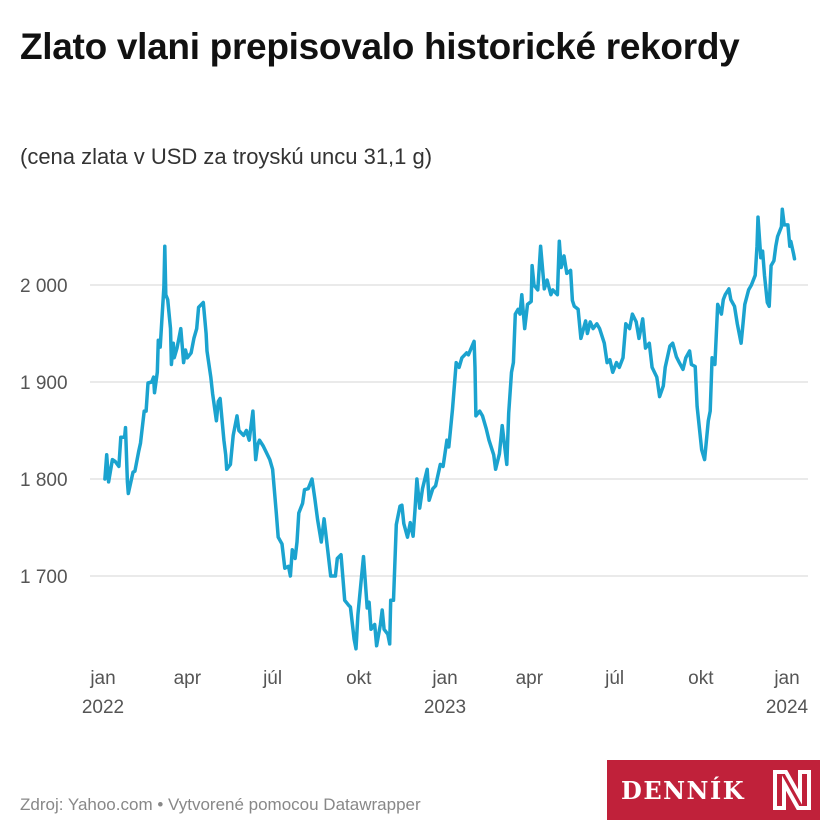 This screenshot has height=840, width=840. Describe the element at coordinates (787, 707) in the screenshot. I see `x-tick-year-label: 2024` at that location.